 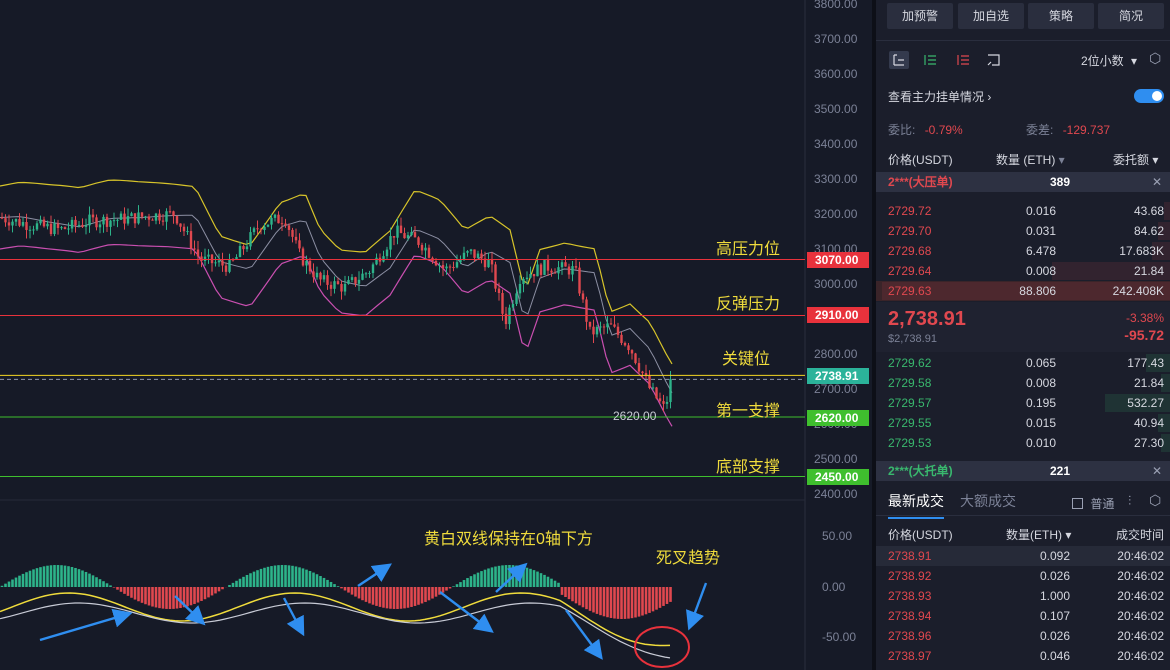 What do you see at coordinates (1023, 636) in the screenshot?
I see `trade-row: 2738.96 0.026 20:46:02` at bounding box center [1023, 636].